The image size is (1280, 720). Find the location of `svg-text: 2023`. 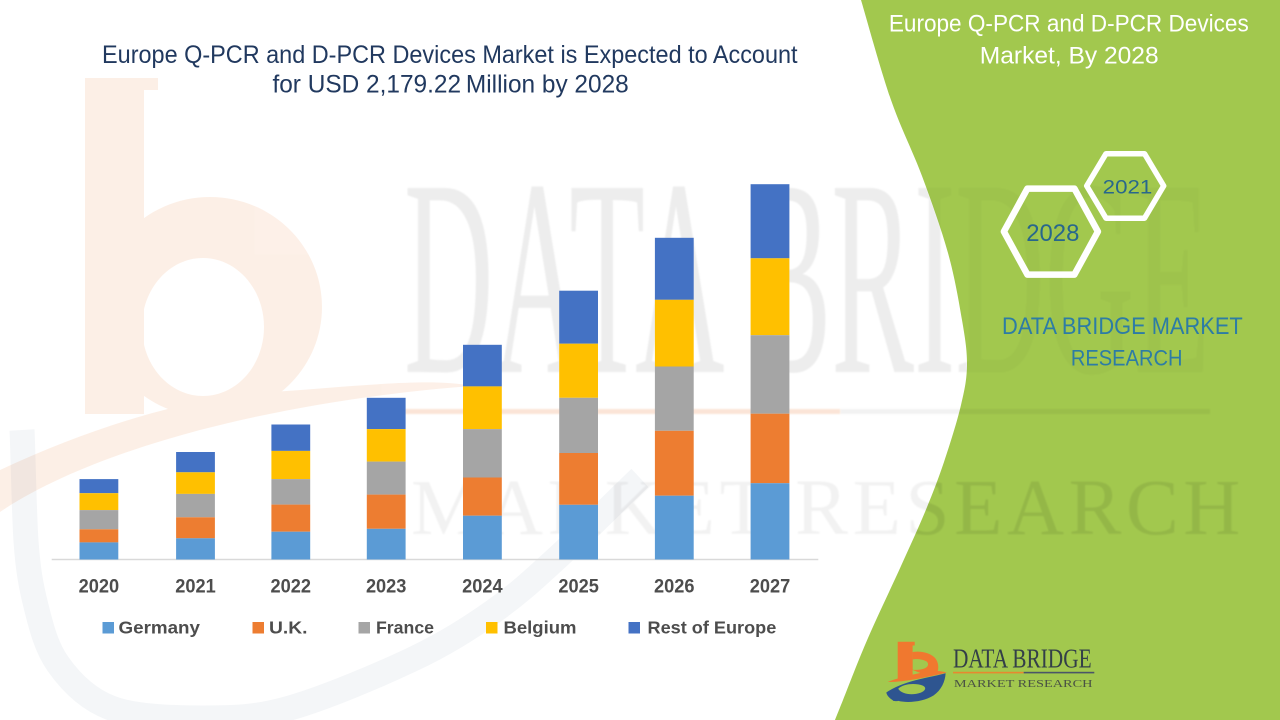

svg-text: 2023 is located at coordinates (386, 587).